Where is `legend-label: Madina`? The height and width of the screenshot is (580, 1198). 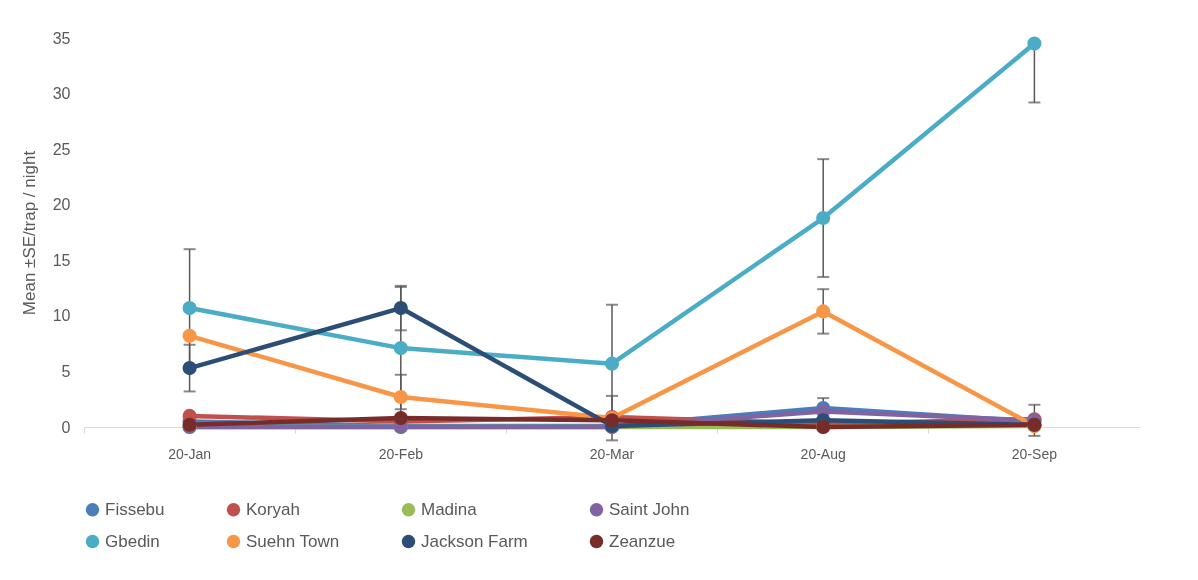
legend-label: Madina is located at coordinates (449, 509).